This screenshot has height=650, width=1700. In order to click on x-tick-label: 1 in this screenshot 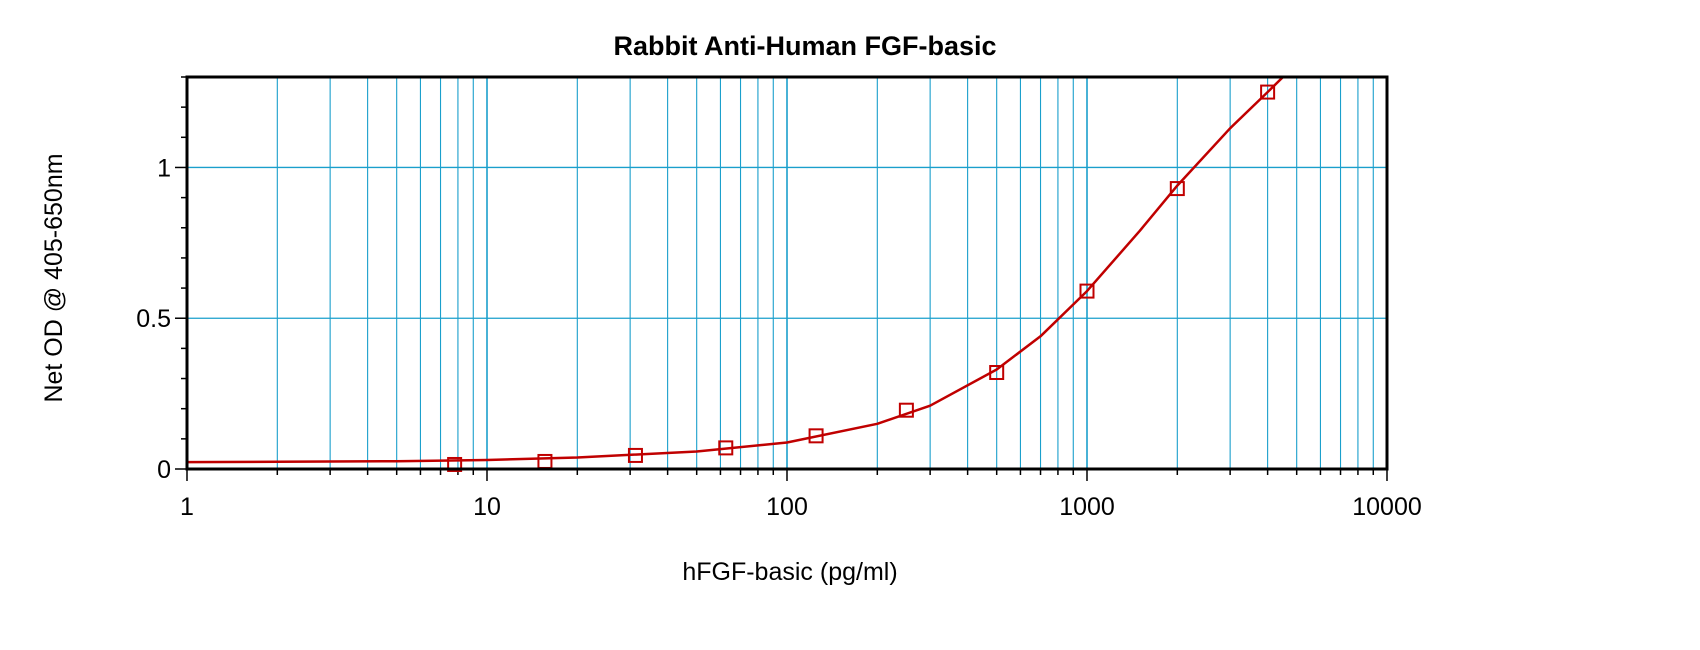, I will do `click(187, 507)`.